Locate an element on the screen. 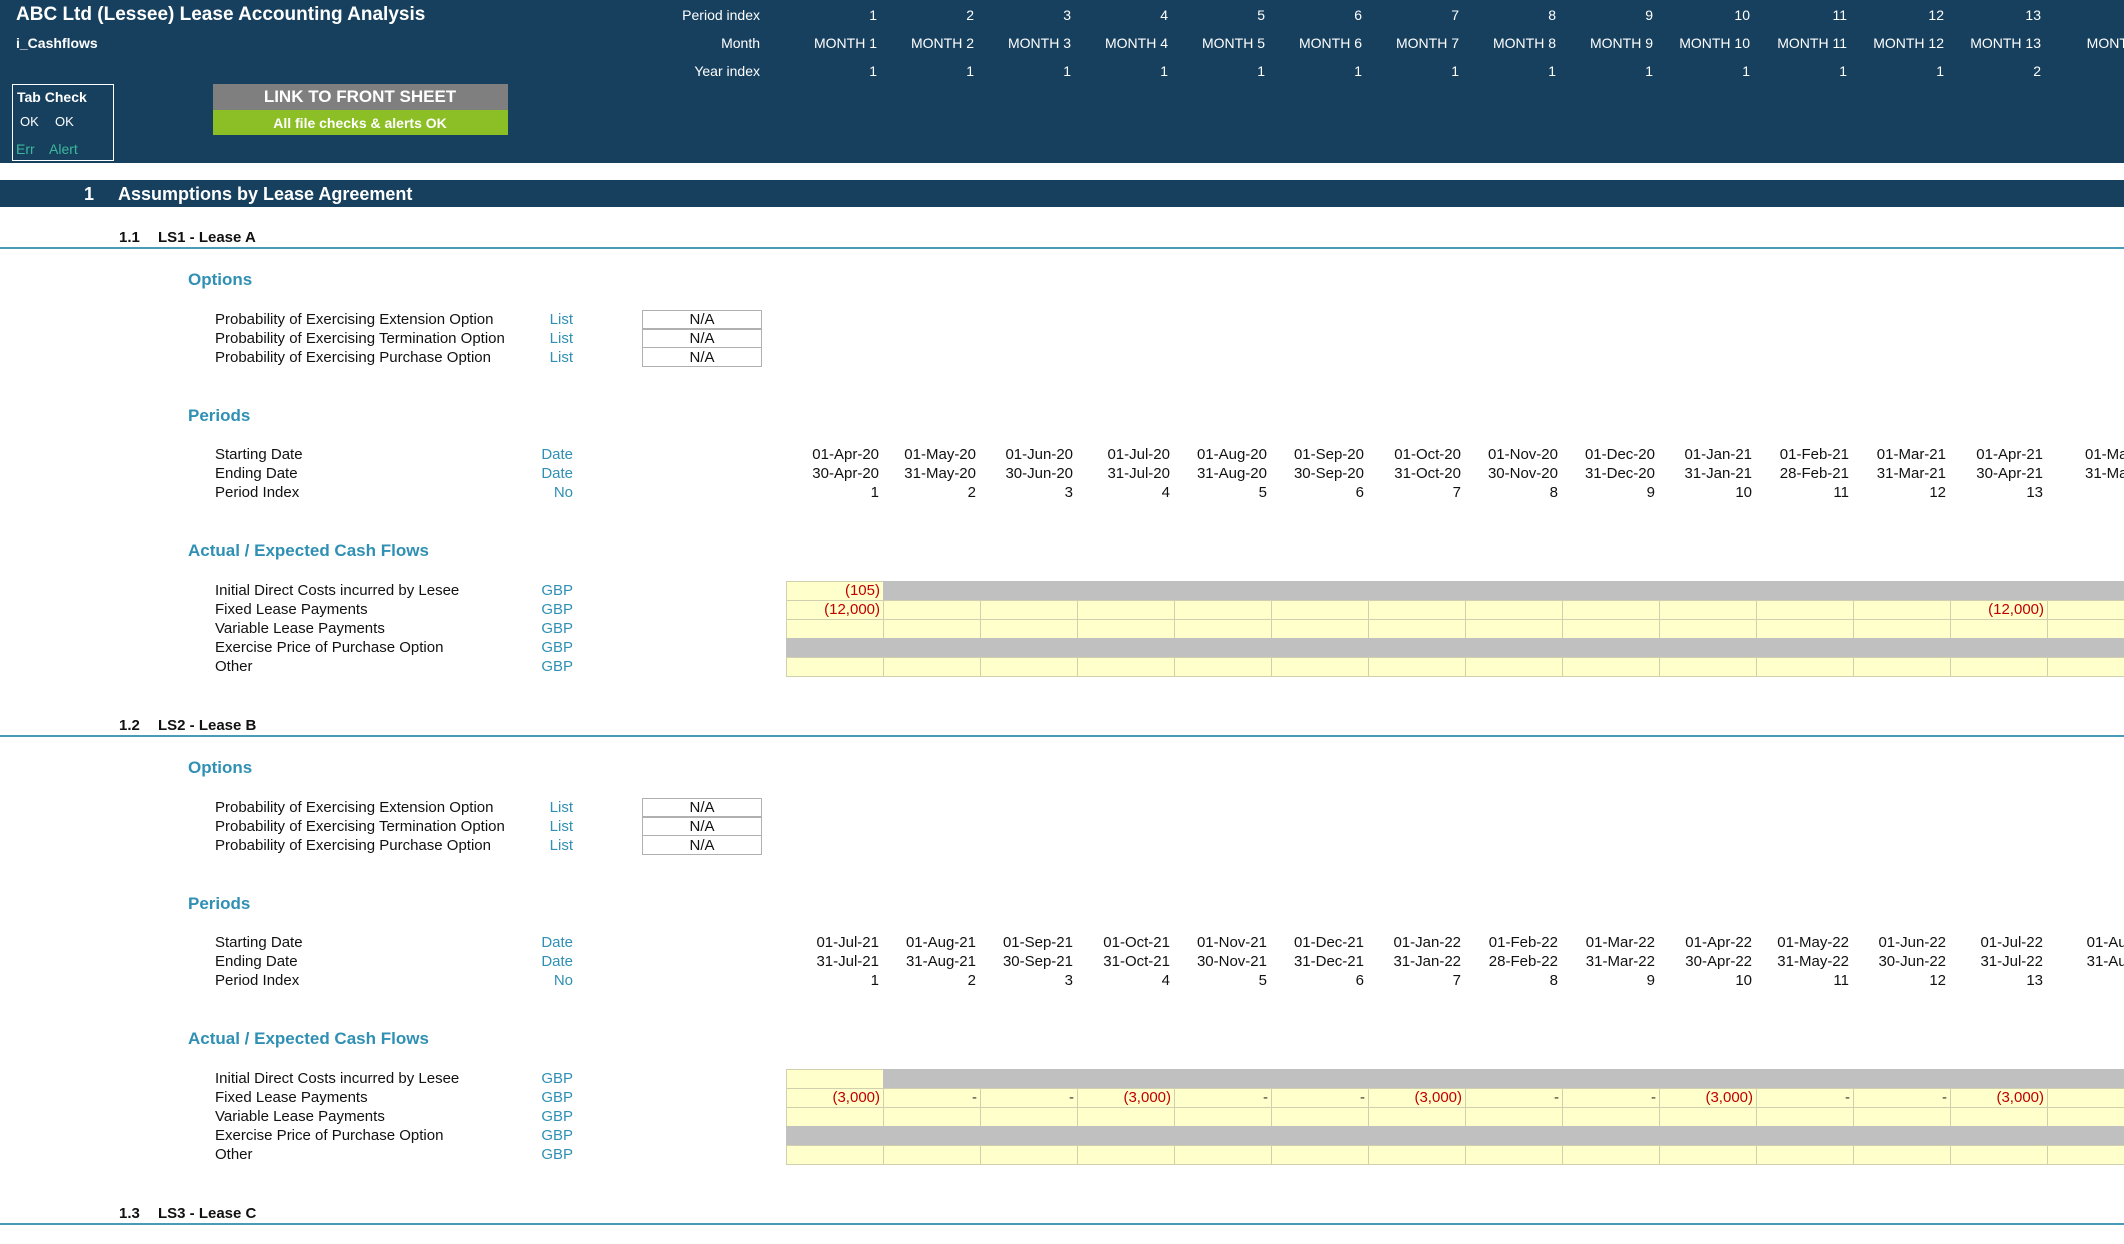  period-cell: 01-Oct-21 is located at coordinates (1136, 942).